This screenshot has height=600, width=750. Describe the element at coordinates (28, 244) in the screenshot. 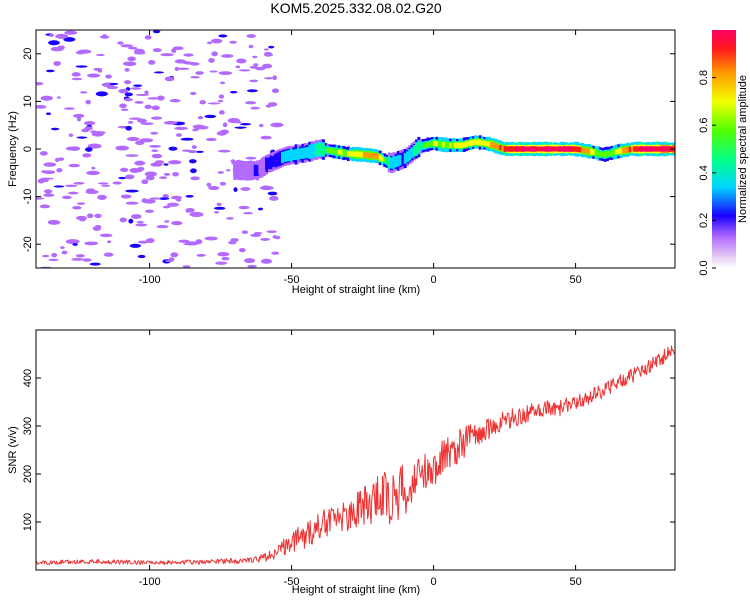

I see `spectrogram-ytick-label: -20` at that location.